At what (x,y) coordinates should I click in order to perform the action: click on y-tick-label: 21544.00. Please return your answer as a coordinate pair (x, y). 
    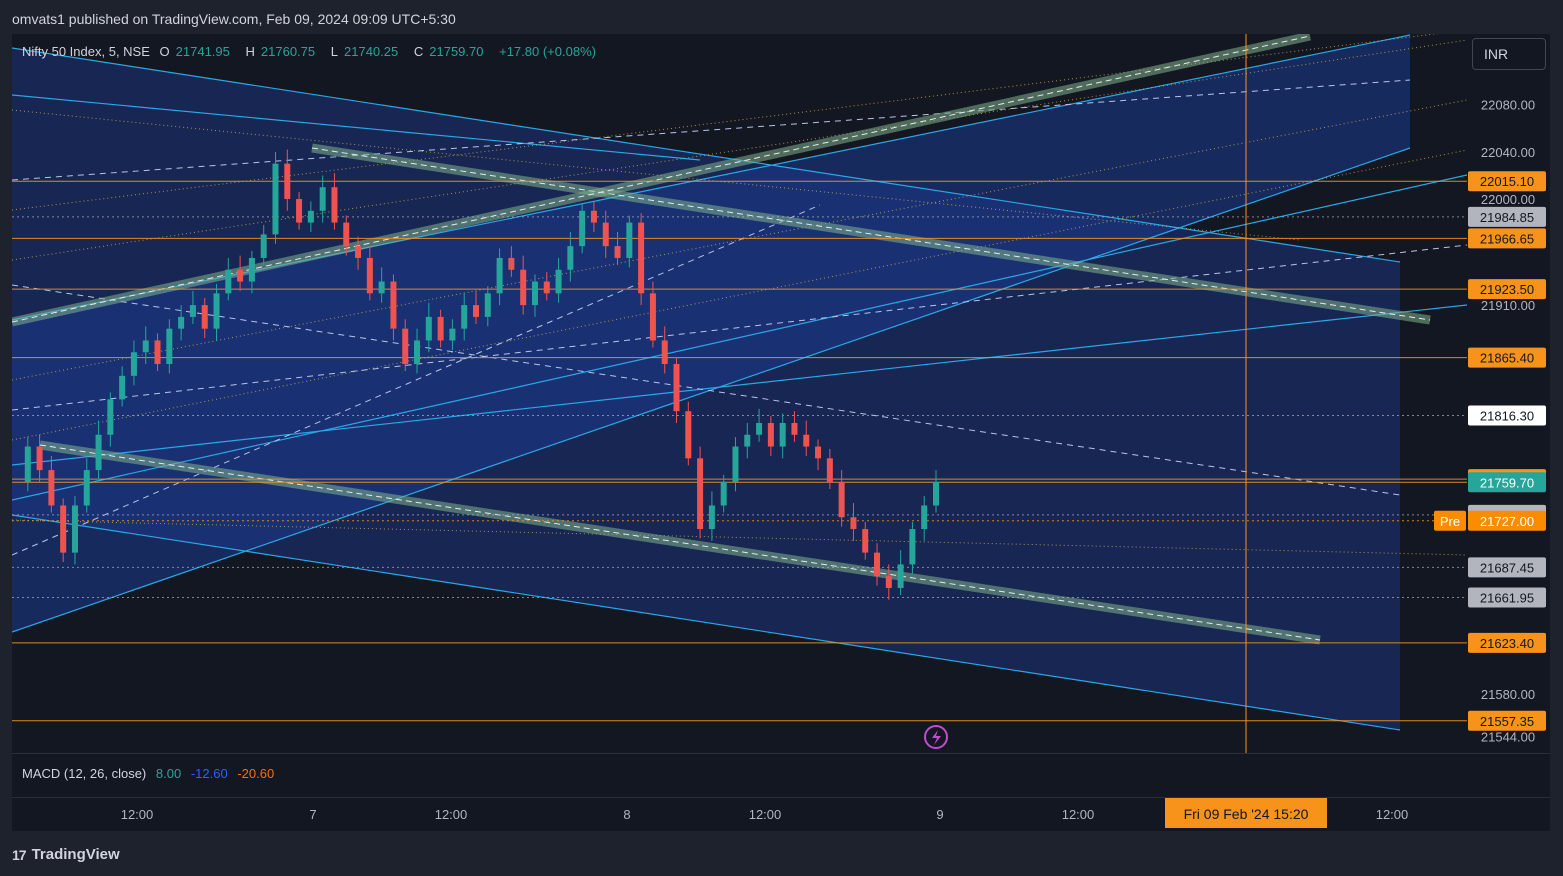
    Looking at the image, I should click on (1508, 736).